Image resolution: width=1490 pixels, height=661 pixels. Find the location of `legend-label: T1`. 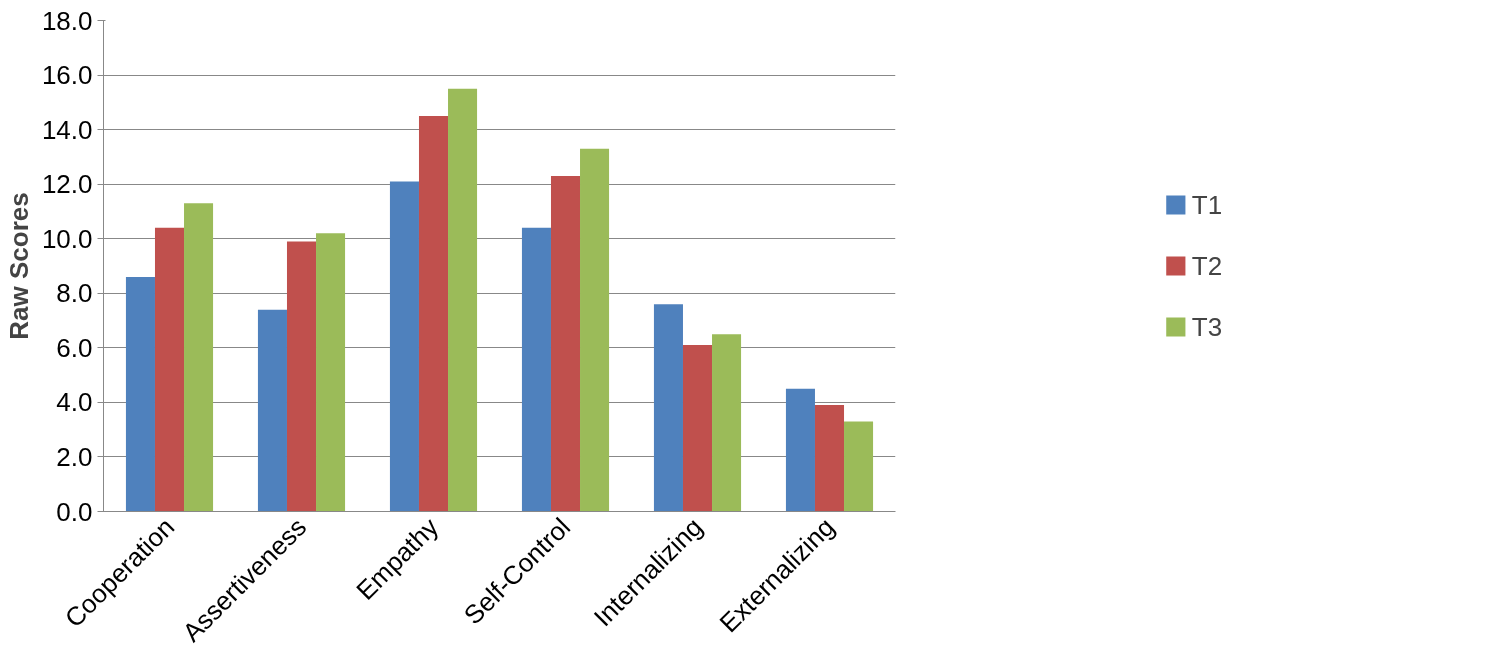

legend-label: T1 is located at coordinates (1207, 204).